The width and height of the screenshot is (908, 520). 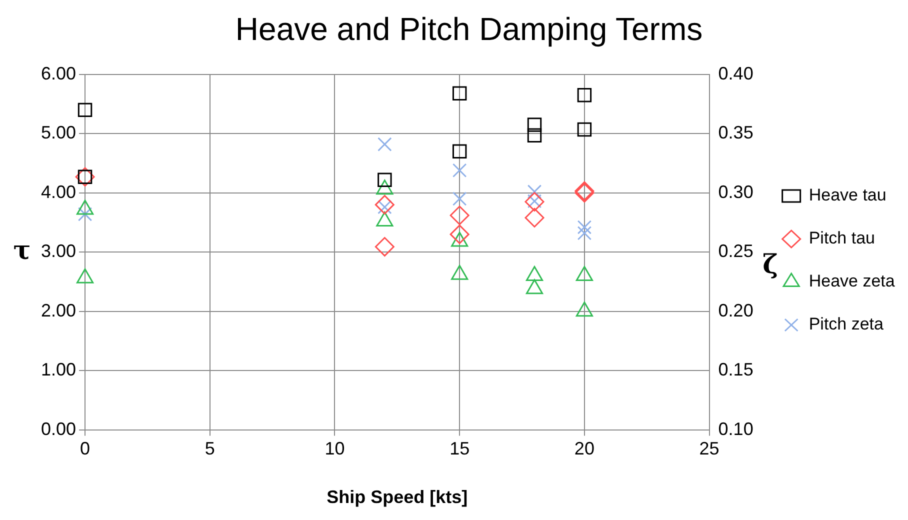 I want to click on y-tick-label: 5.00, so click(x=58, y=132).